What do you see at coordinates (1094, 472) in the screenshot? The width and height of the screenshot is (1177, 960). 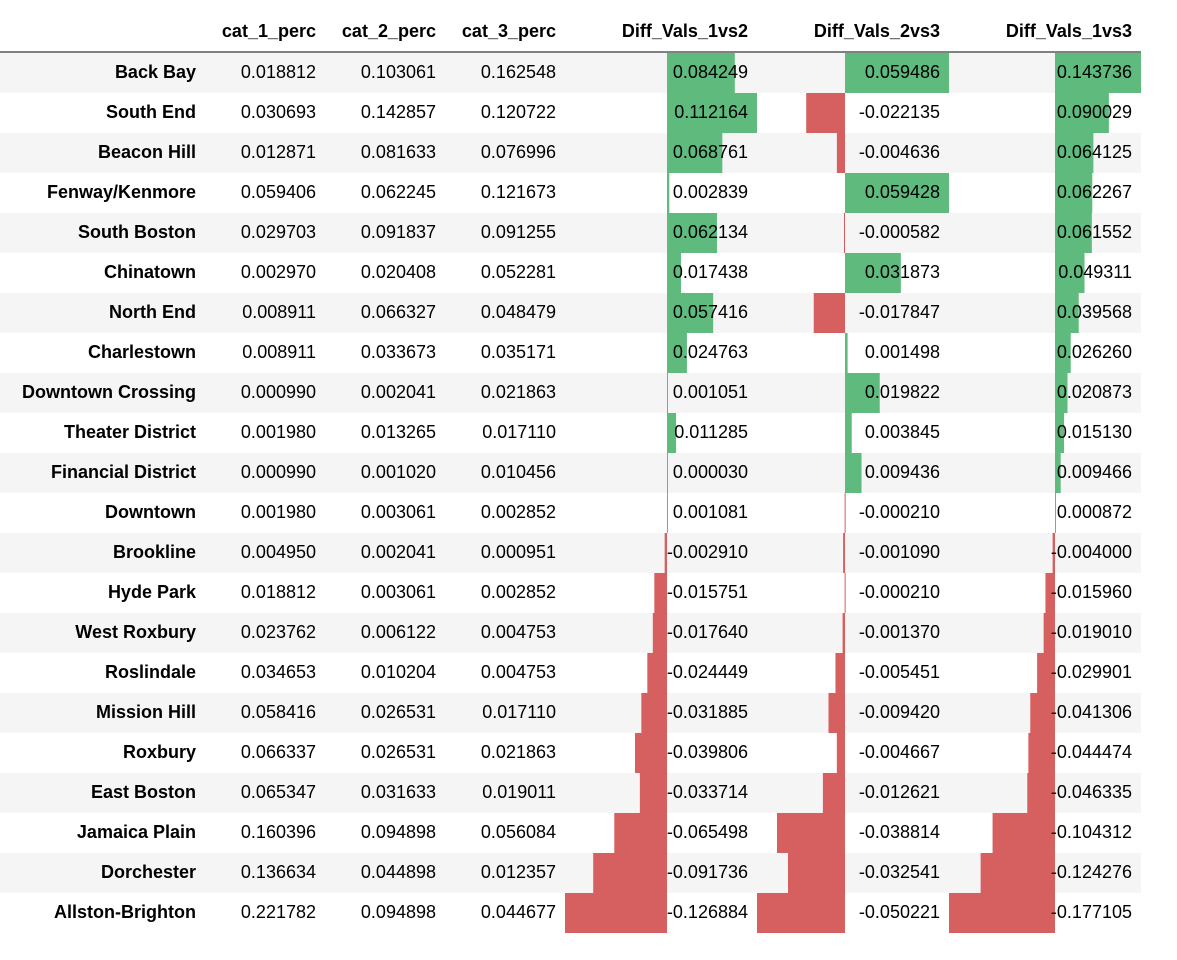 I see `table-cell: 0.009466` at bounding box center [1094, 472].